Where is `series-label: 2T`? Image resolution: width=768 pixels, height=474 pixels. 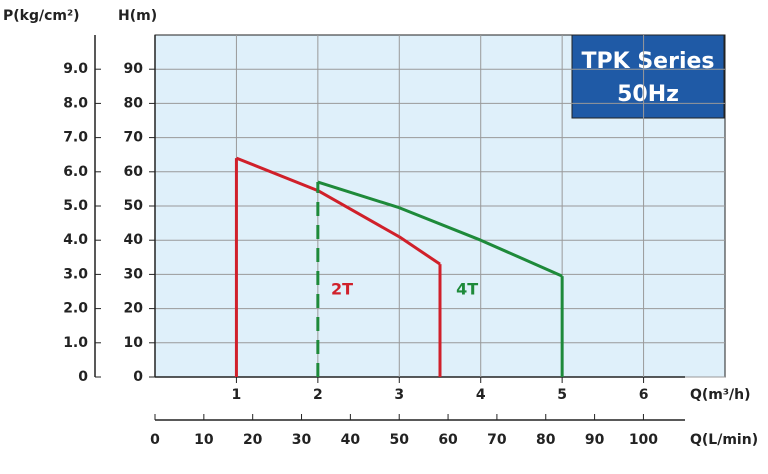
series-label: 2T is located at coordinates (342, 289).